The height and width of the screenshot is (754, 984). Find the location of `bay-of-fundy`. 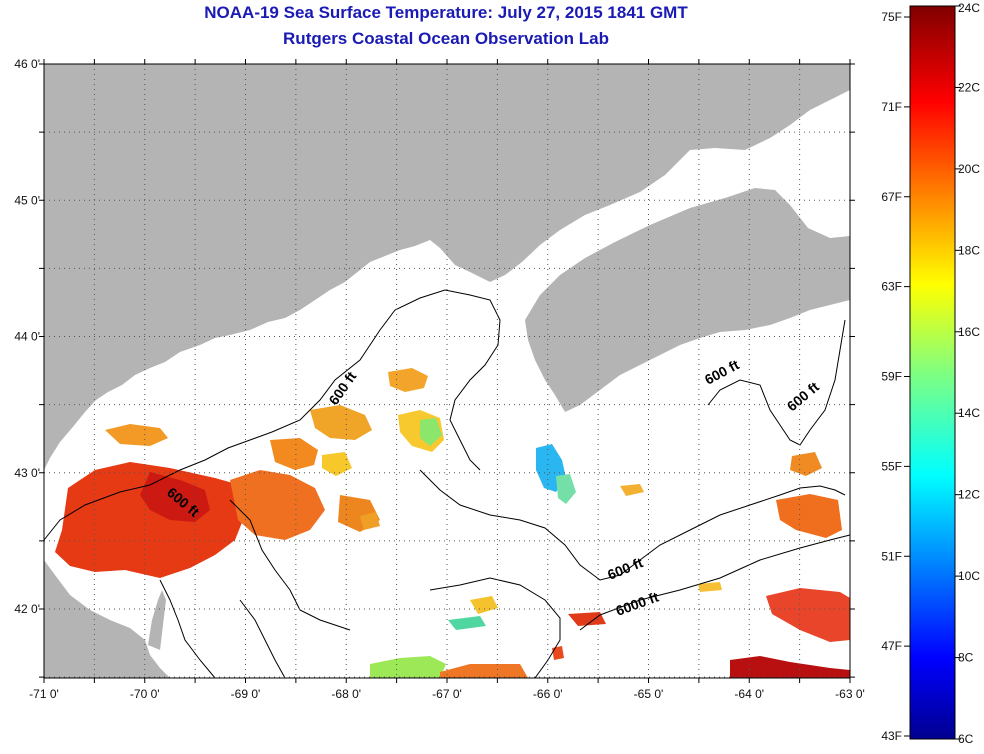

bay-of-fundy is located at coordinates (677, 203).